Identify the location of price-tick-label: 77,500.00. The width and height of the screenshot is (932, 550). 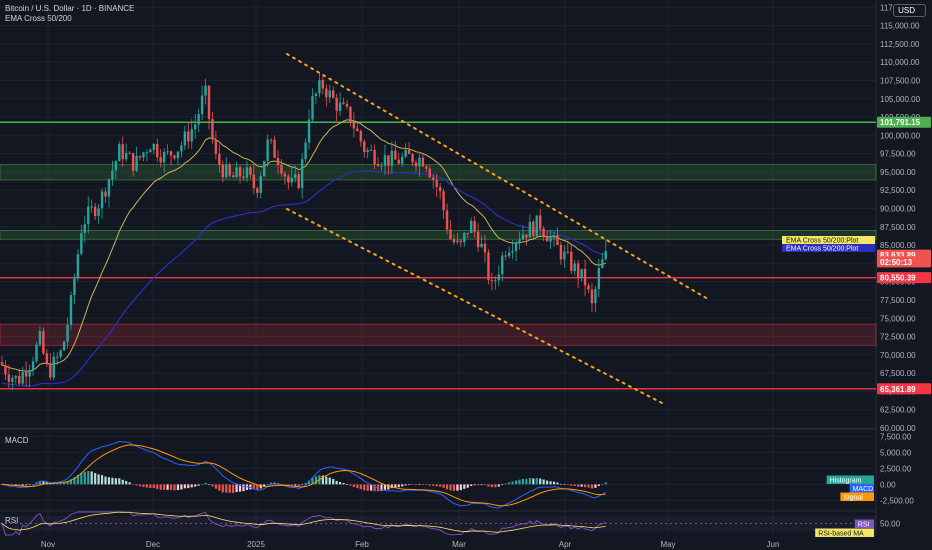
(898, 300).